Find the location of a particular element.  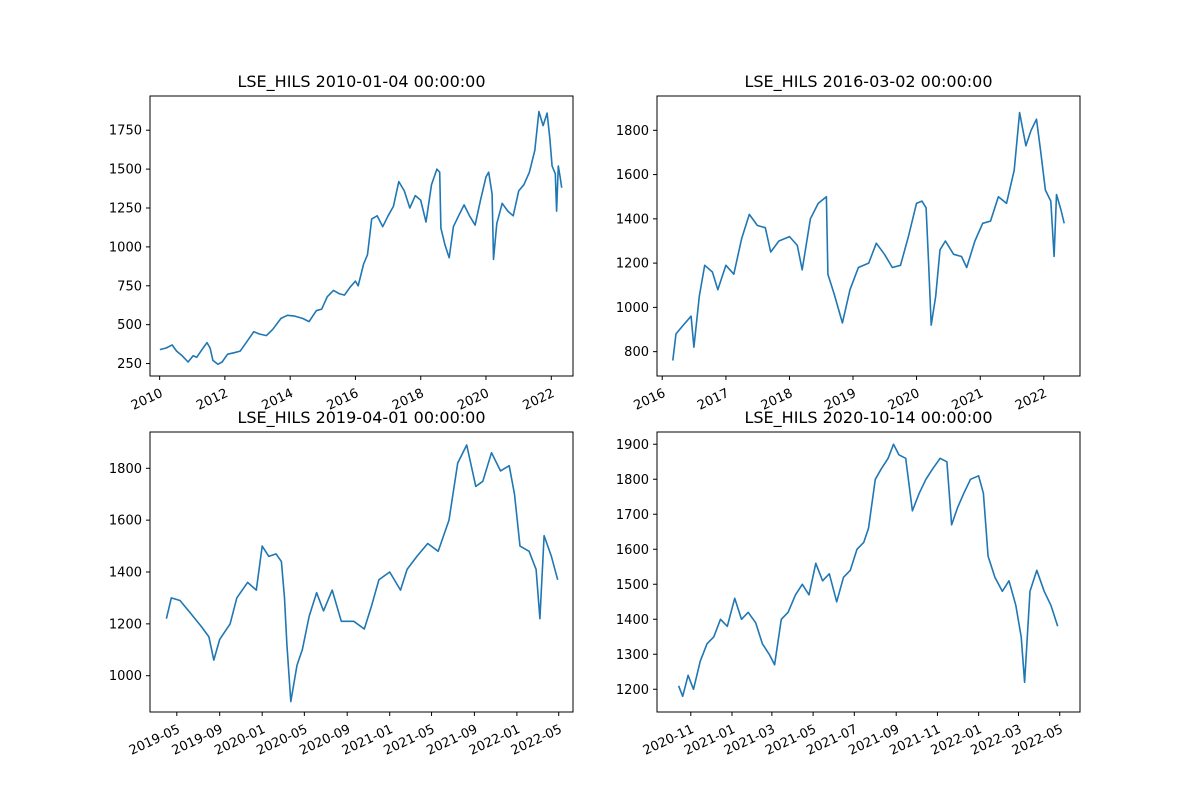

x-tick-label: 2017 is located at coordinates (713, 400).